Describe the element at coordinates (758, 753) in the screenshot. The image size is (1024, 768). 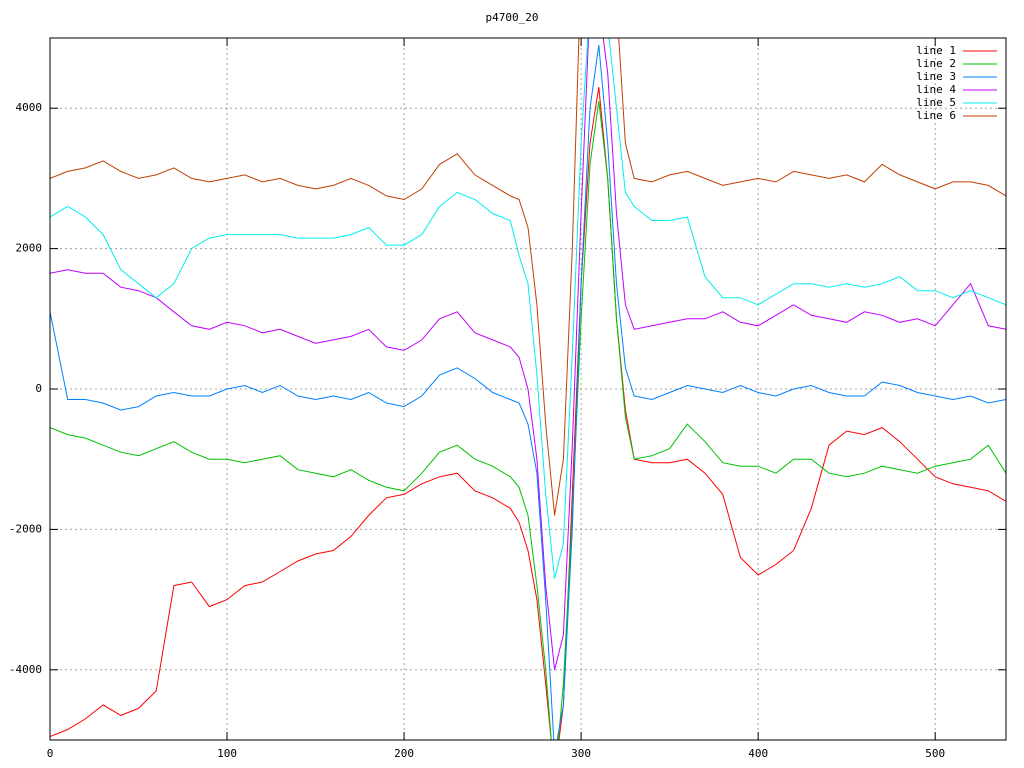
I see `x-tick-label: 400` at that location.